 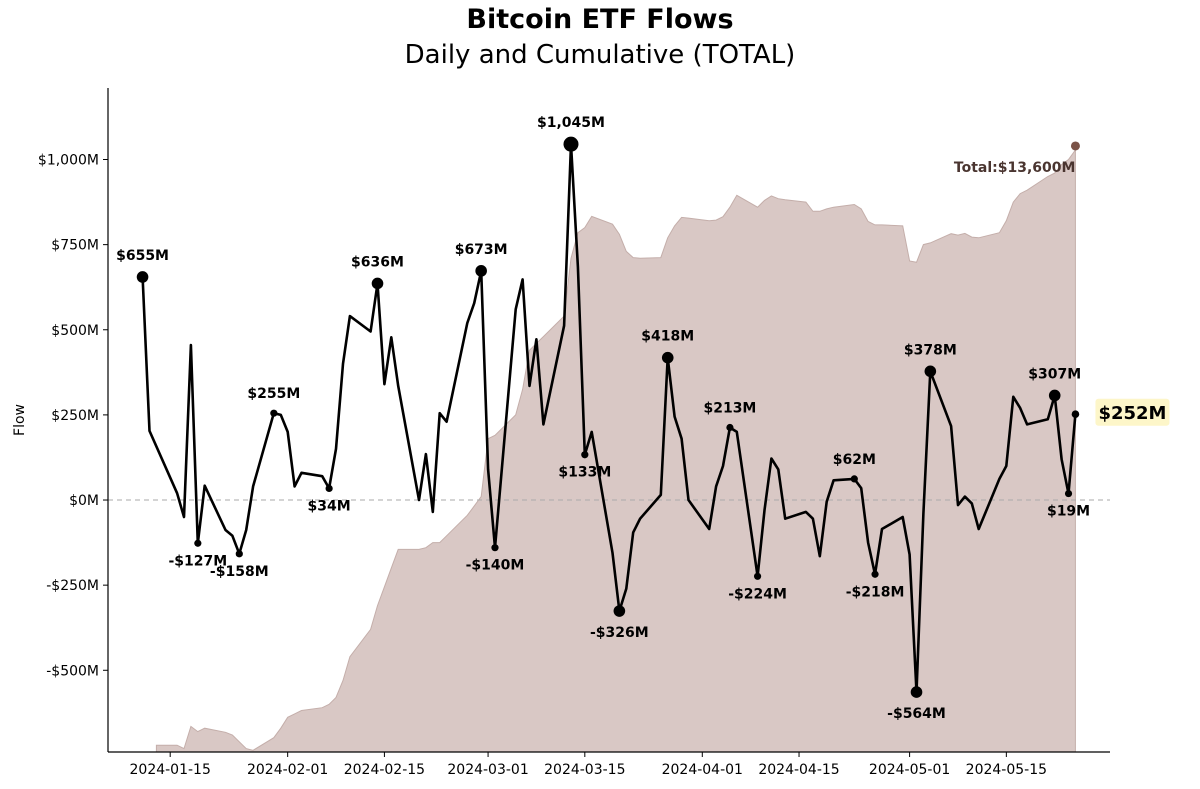 I want to click on point-value-label: -$564M, so click(x=916, y=714).